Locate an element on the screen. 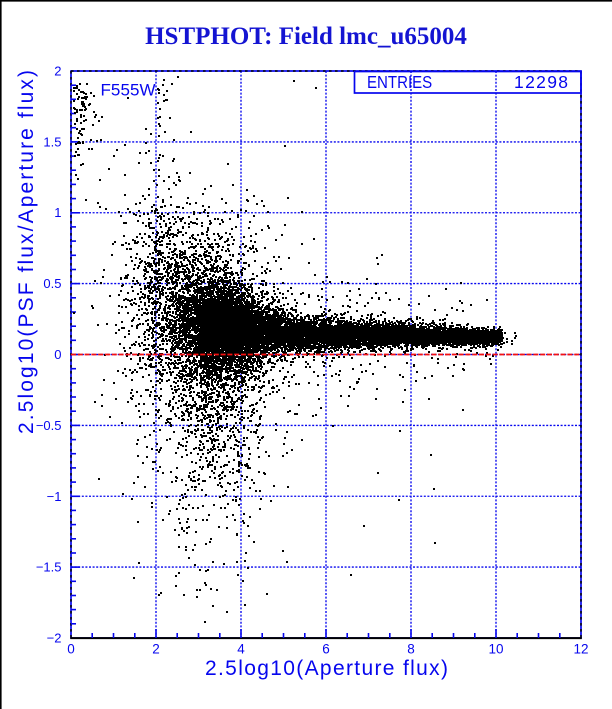 This screenshot has height=709, width=612. svg-text: 10 is located at coordinates (495, 649).